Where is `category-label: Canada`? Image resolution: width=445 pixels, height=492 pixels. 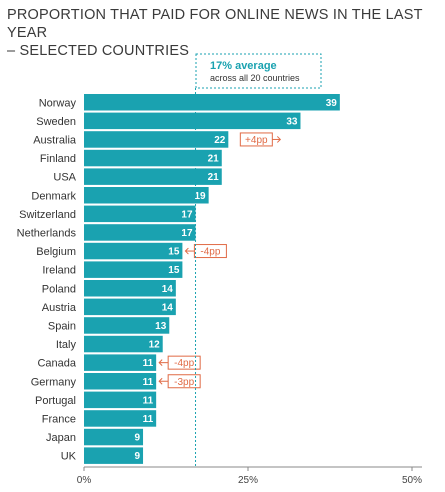
category-label: Canada is located at coordinates (56, 364).